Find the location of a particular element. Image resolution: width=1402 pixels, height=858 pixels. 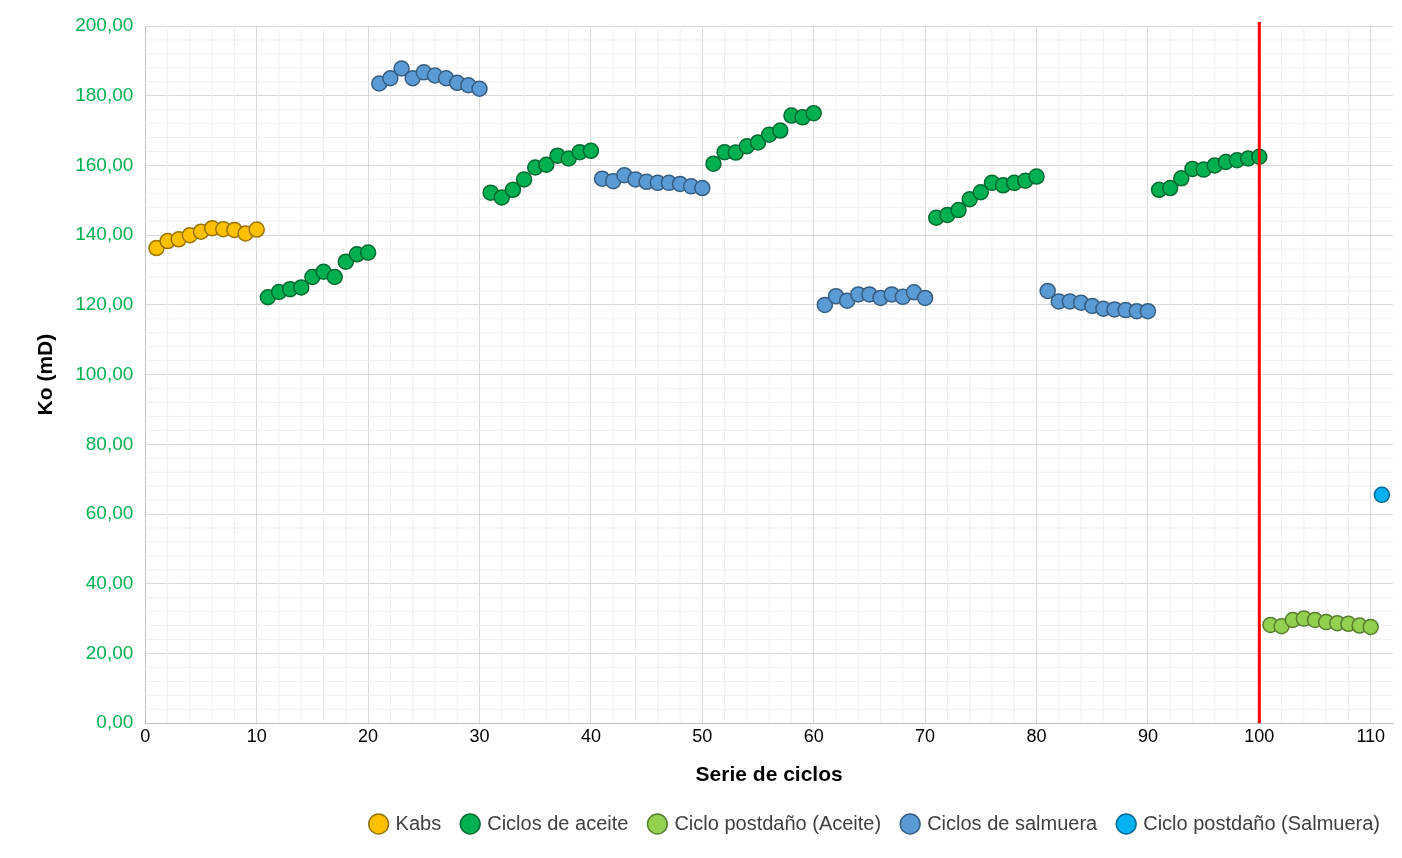

x-tick-label: 70 is located at coordinates (925, 735).